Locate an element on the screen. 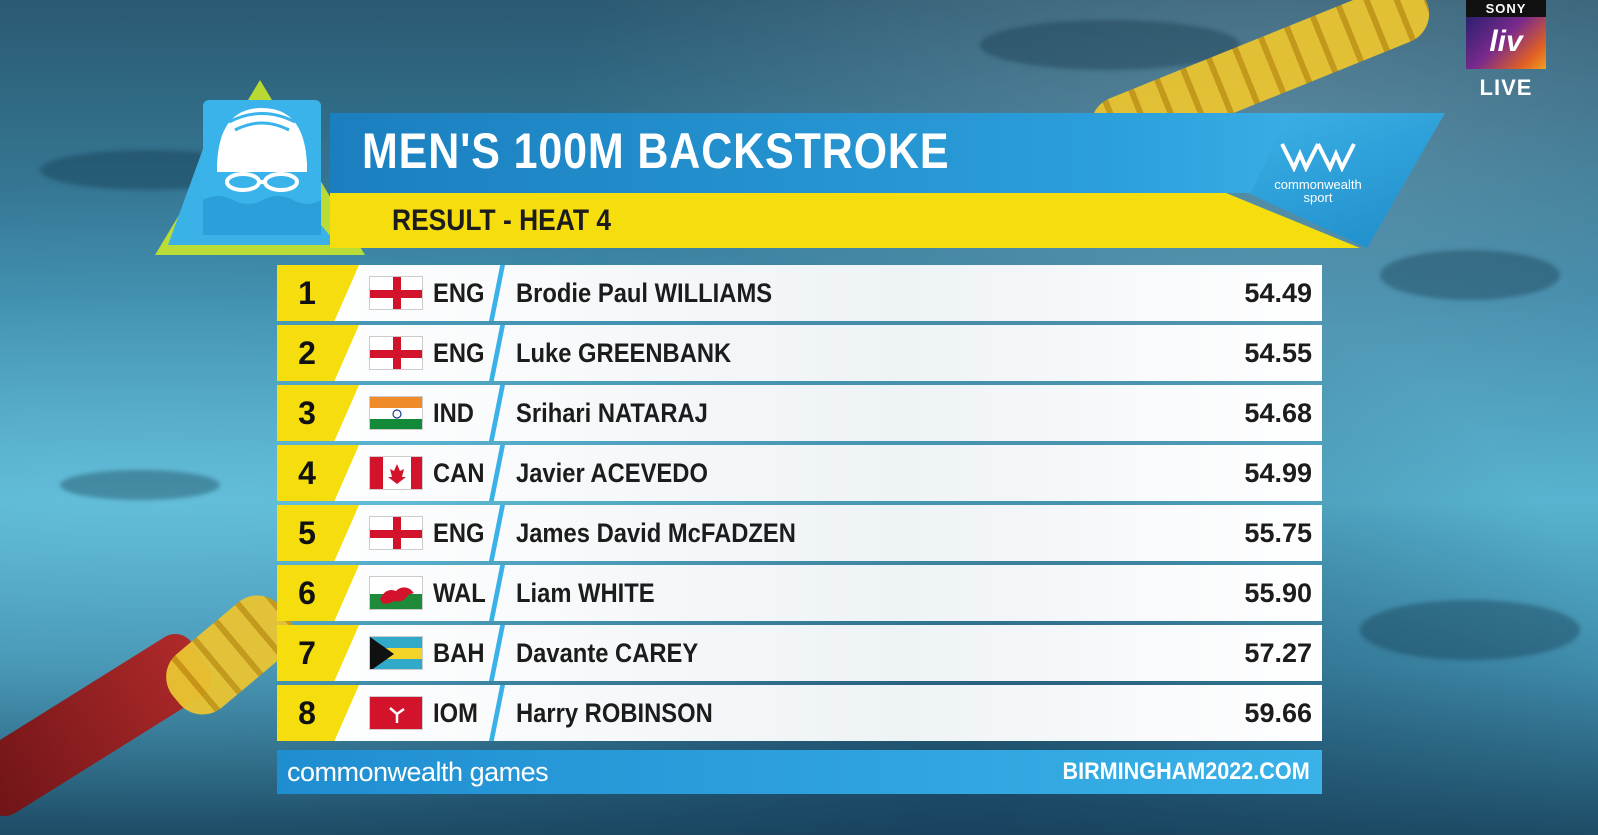 Image resolution: width=1598 pixels, height=835 pixels. result-time: 59.66 is located at coordinates (1278, 713).